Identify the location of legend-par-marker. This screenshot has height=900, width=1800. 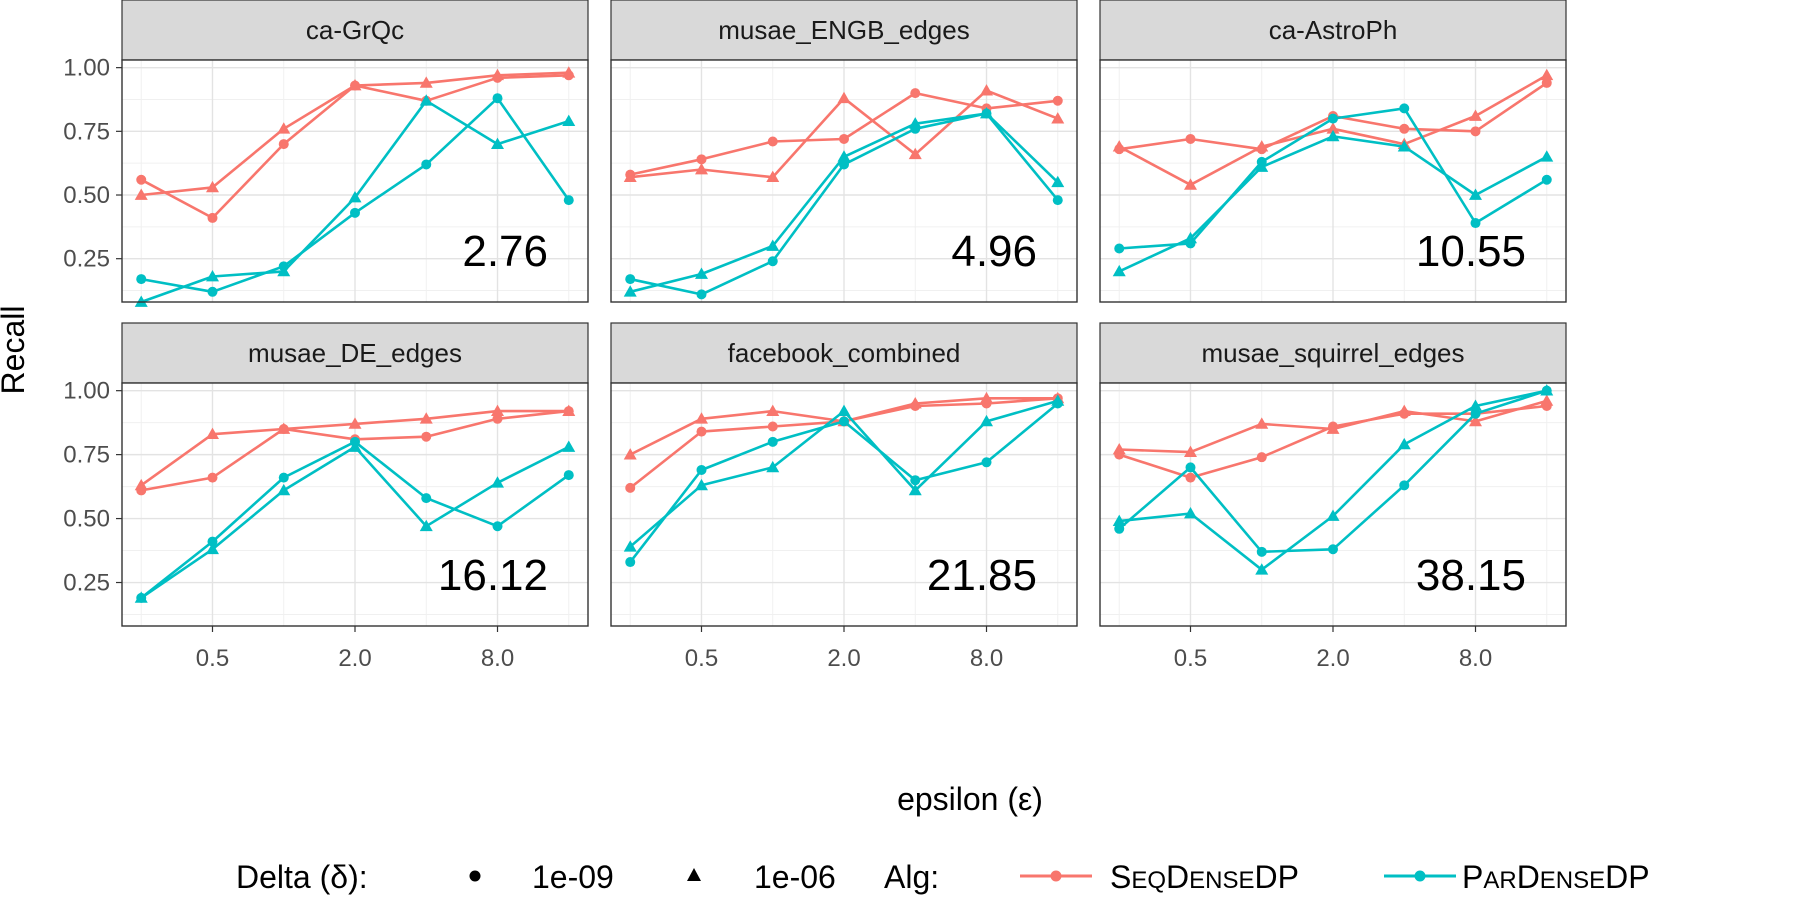
(1420, 876).